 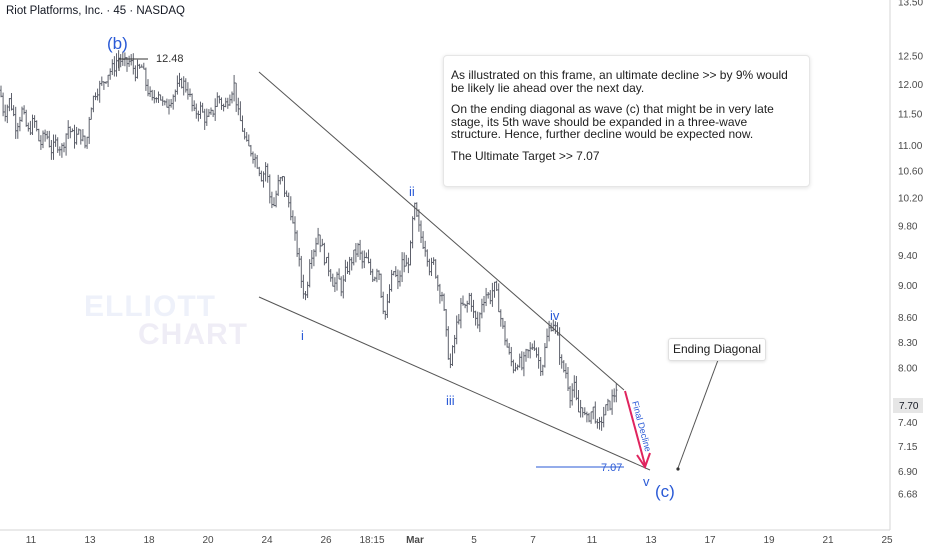 What do you see at coordinates (555, 315) in the screenshot?
I see `wave-label-iv: iv` at bounding box center [555, 315].